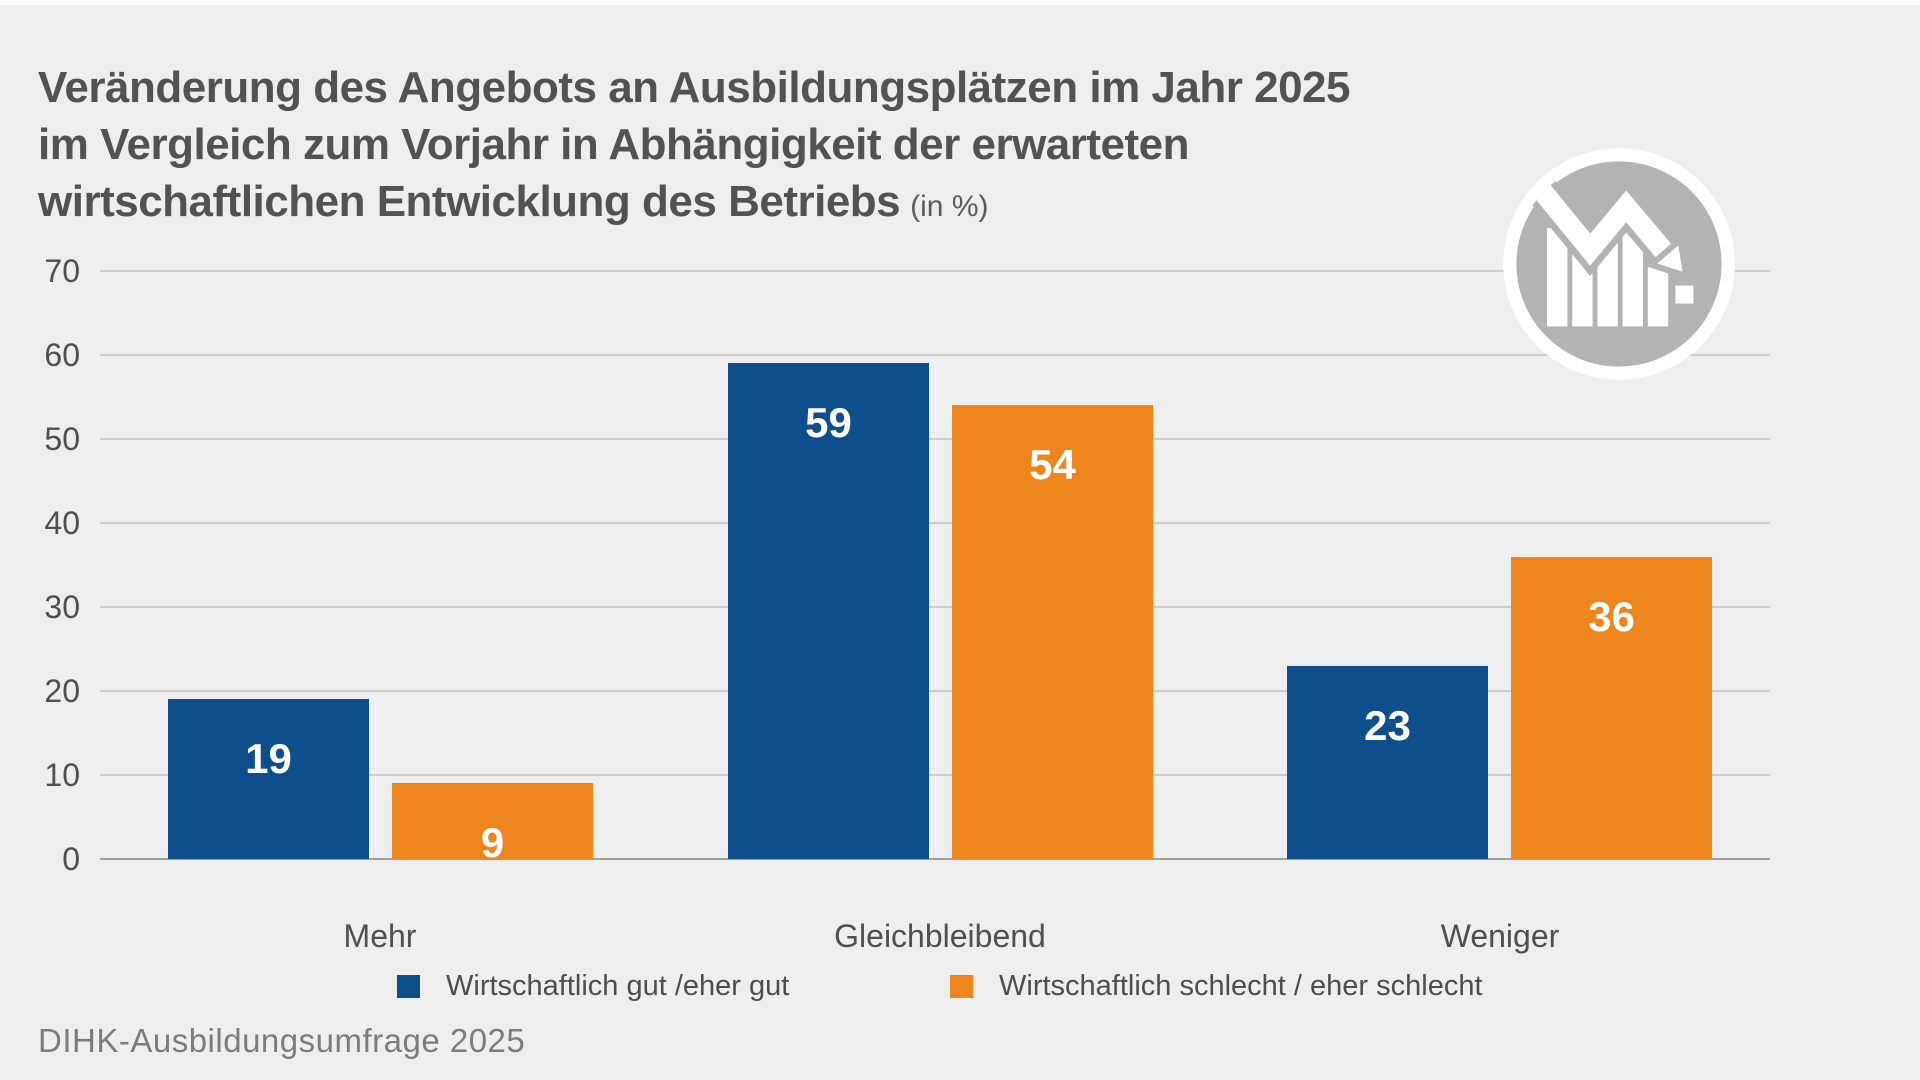 The image size is (1920, 1080). I want to click on unit-note: (in %), so click(949, 207).